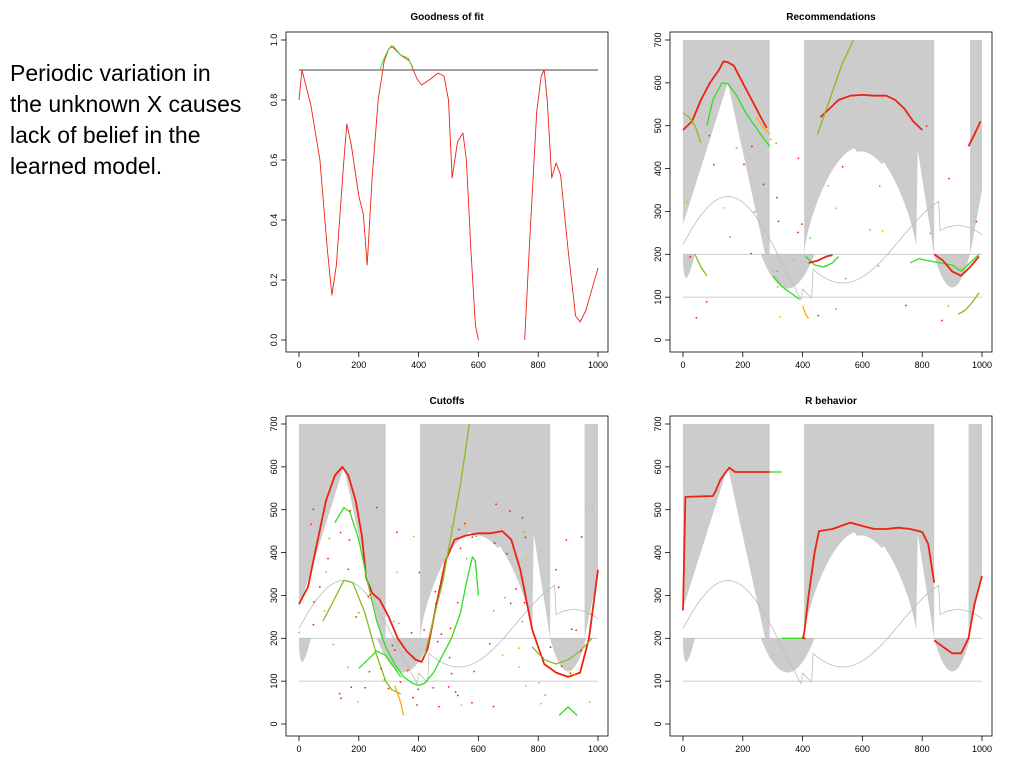  What do you see at coordinates (658, 552) in the screenshot?
I see `y-tick-label: 400` at bounding box center [658, 552].